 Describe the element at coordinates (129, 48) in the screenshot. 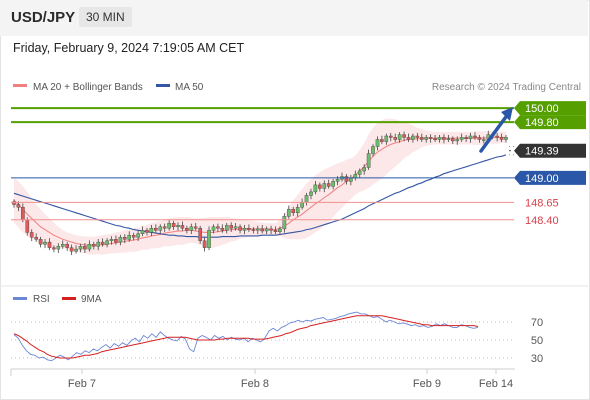

I see `timestamp: Friday, February 9, 2024 7:19:05 AM CET` at that location.